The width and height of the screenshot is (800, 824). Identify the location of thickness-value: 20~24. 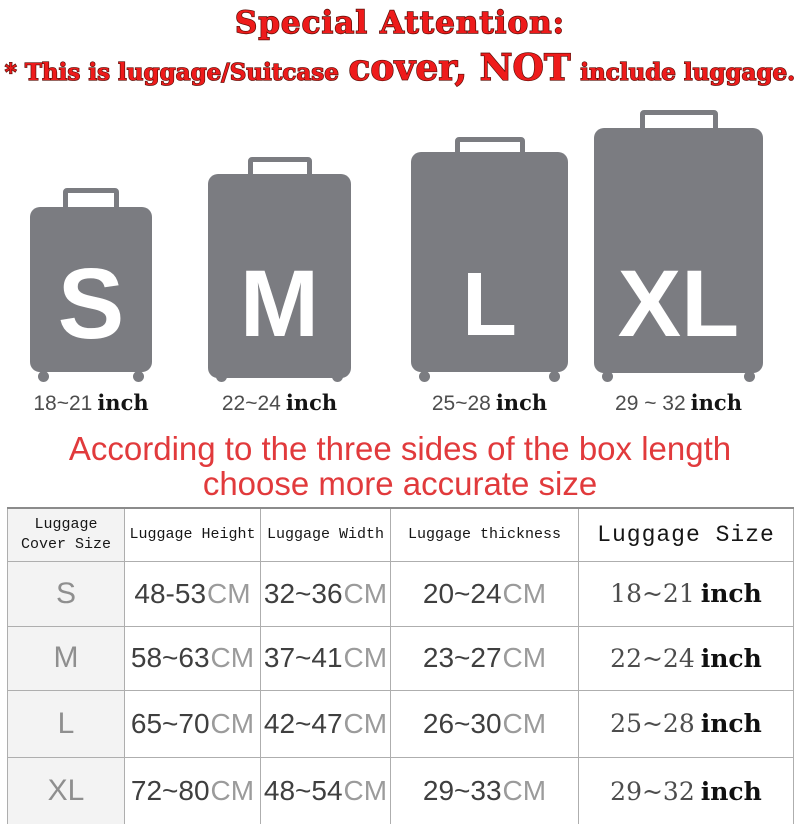
(462, 593).